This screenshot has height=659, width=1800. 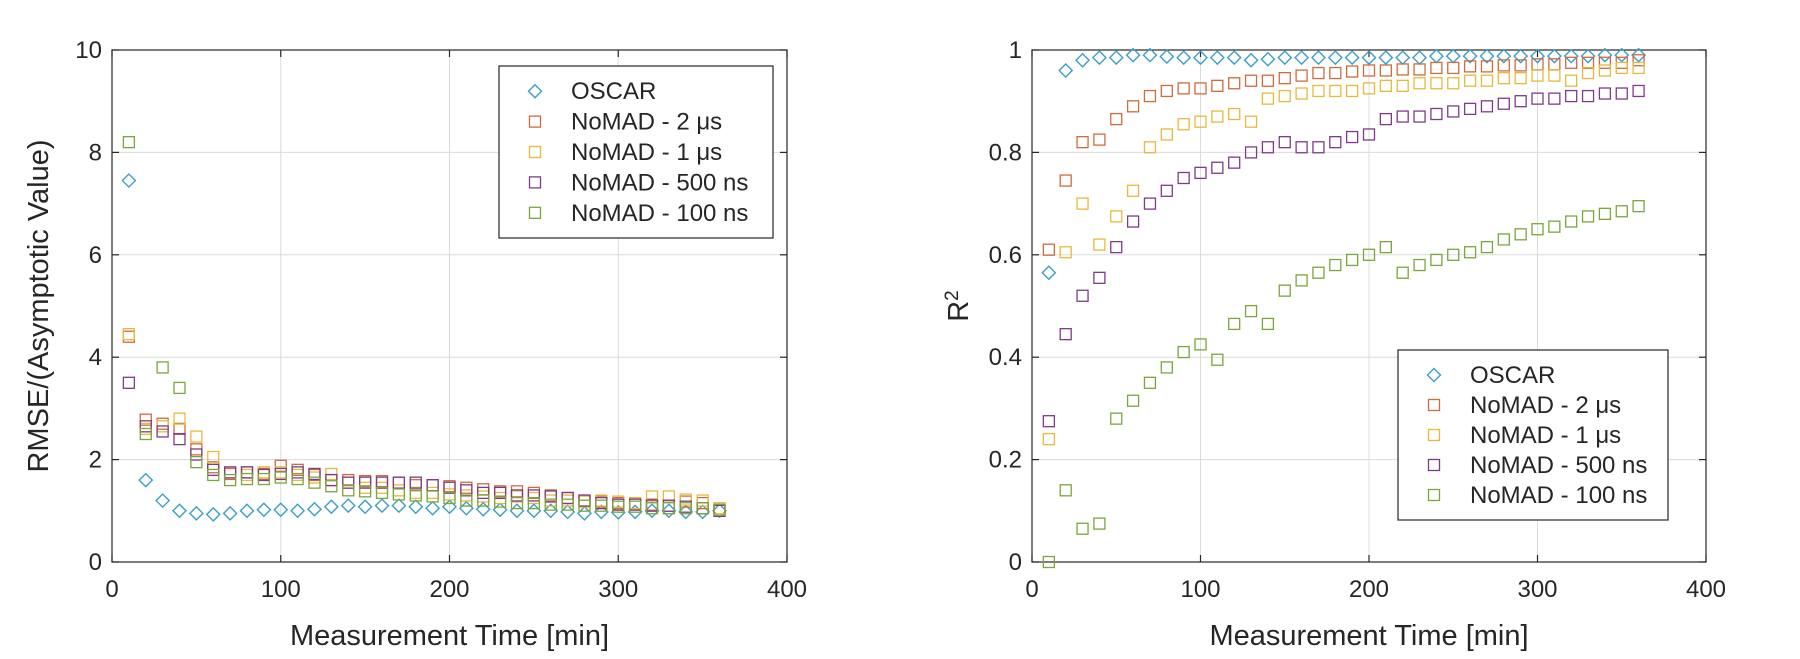 I want to click on legend-box, so click(x=636, y=152).